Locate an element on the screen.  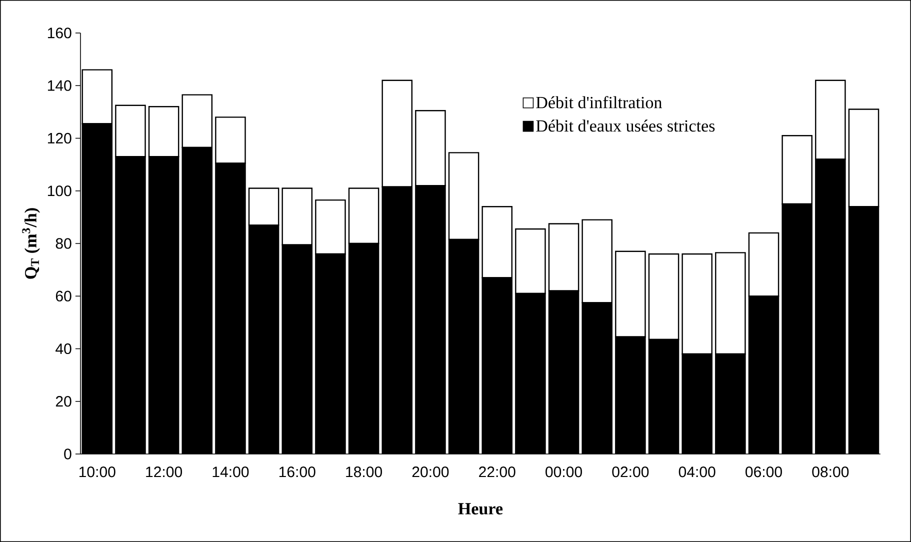
y-axis-title: Q$_{T}$ (m$^{3}$/h) is located at coordinates (31, 243).